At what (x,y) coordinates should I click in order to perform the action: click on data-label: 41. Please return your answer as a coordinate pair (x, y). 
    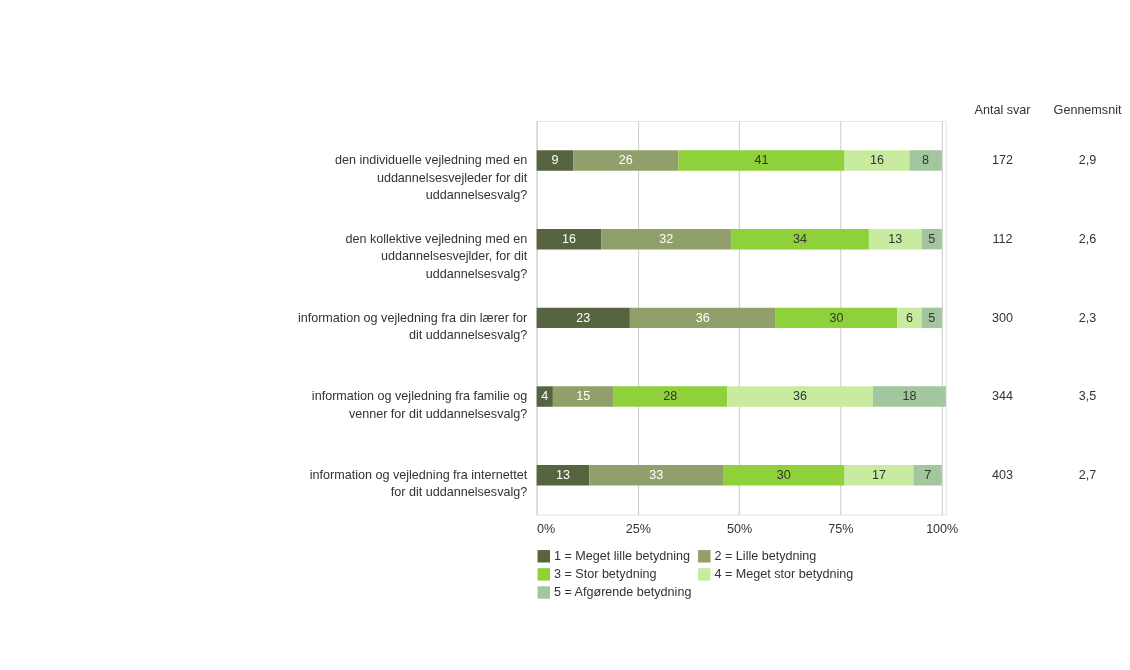
    Looking at the image, I should click on (761, 160).